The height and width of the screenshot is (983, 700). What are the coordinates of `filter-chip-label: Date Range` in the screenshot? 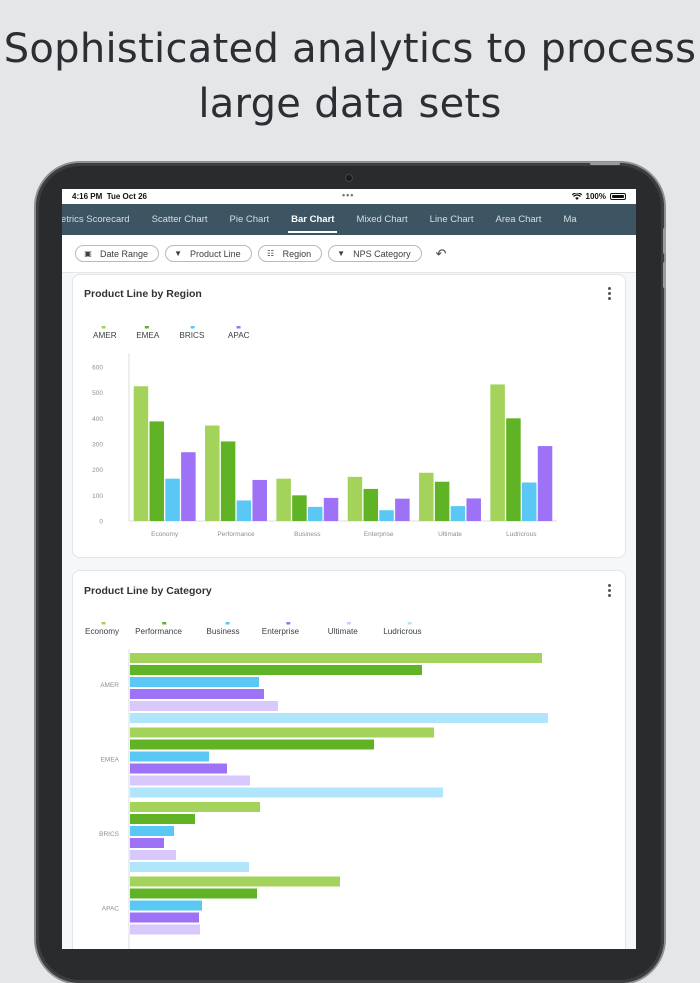 It's located at (124, 253).